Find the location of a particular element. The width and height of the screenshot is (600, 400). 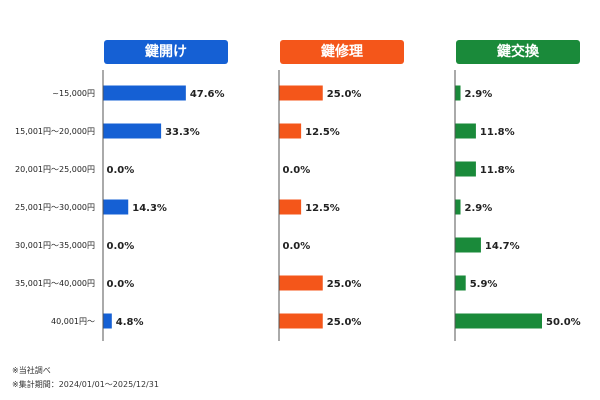

category-label: 15,001円～20,000円 is located at coordinates (55, 131).